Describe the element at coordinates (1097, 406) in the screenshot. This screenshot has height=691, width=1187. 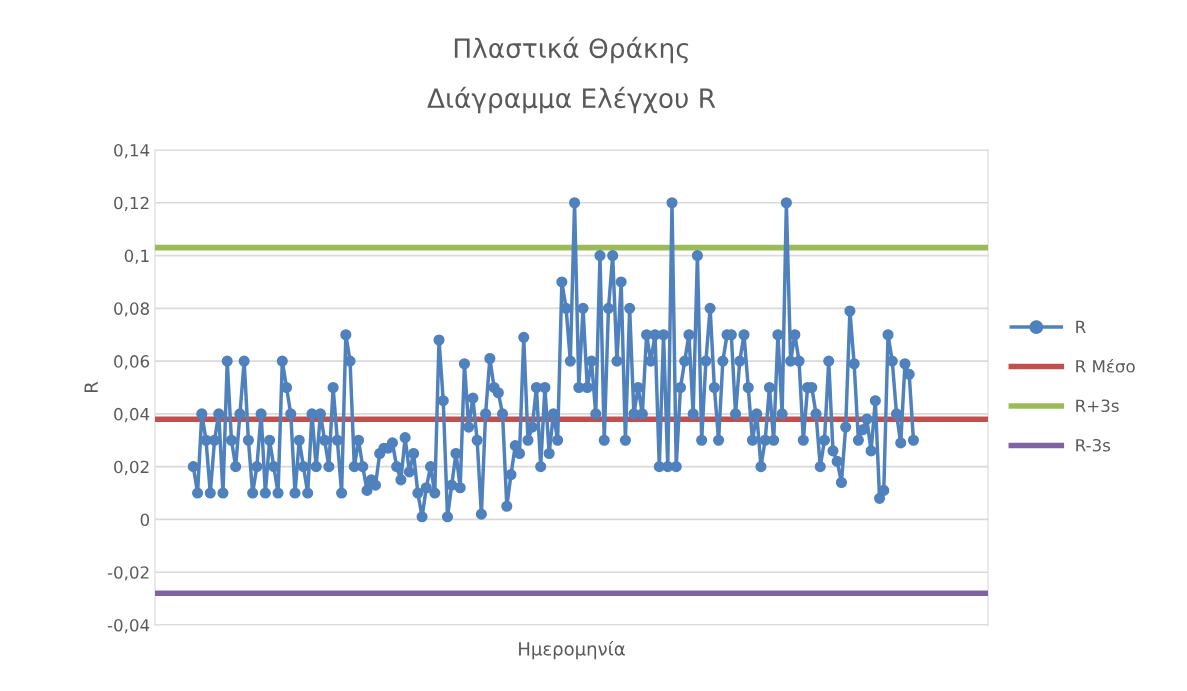
I see `legend-label: R+3s` at that location.